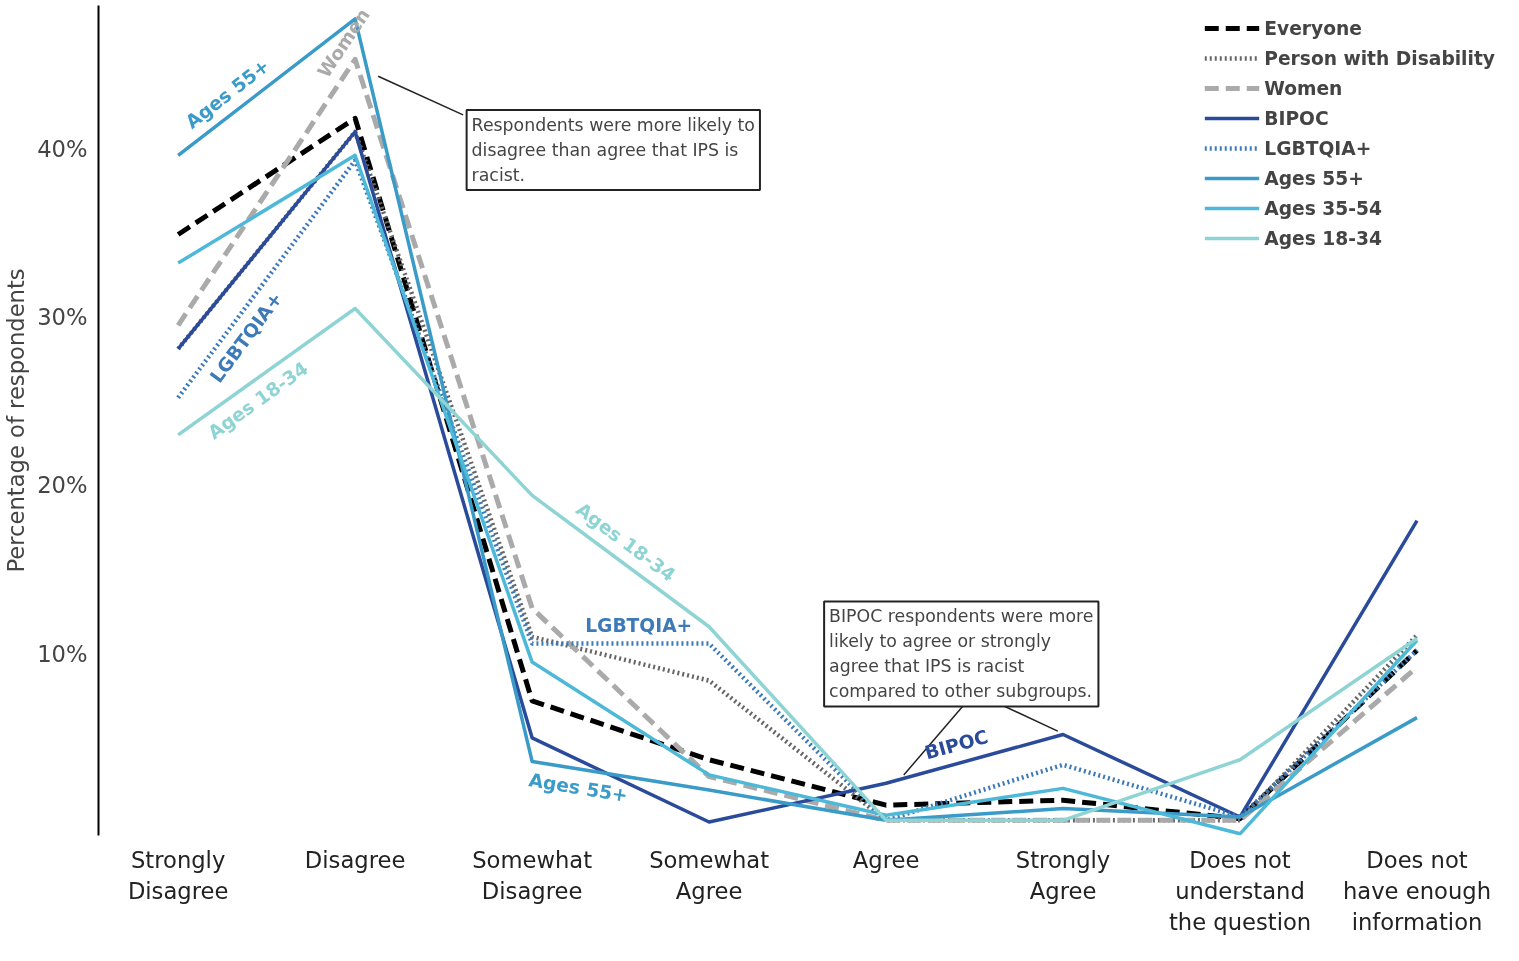  Describe the element at coordinates (709, 875) in the screenshot. I see `x-tick-label: Somewhat Agree` at that location.